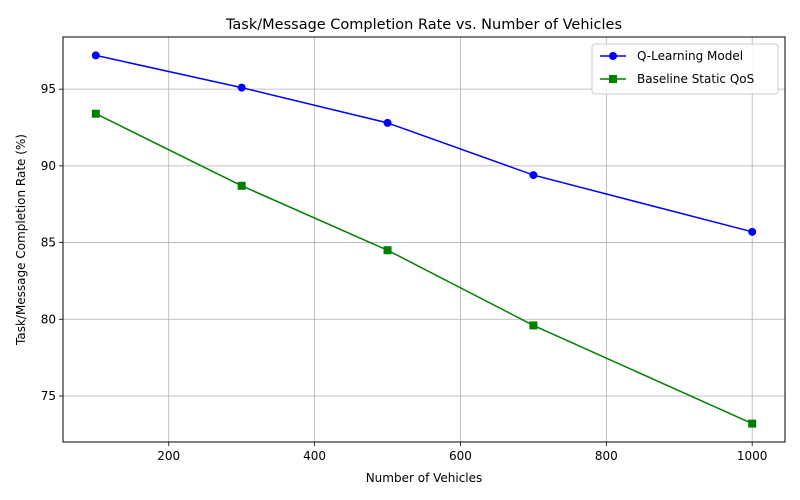 Image resolution: width=800 pixels, height=500 pixels. I want to click on legend-box, so click(685, 69).